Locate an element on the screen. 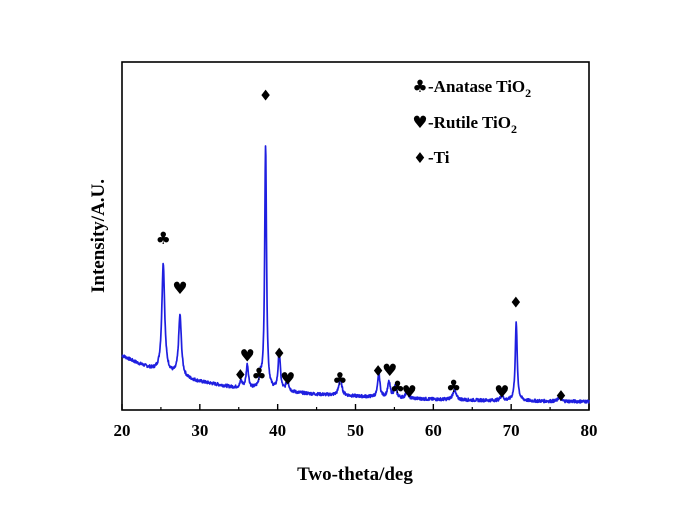  x-tick-label-40: 40 is located at coordinates (277, 430).